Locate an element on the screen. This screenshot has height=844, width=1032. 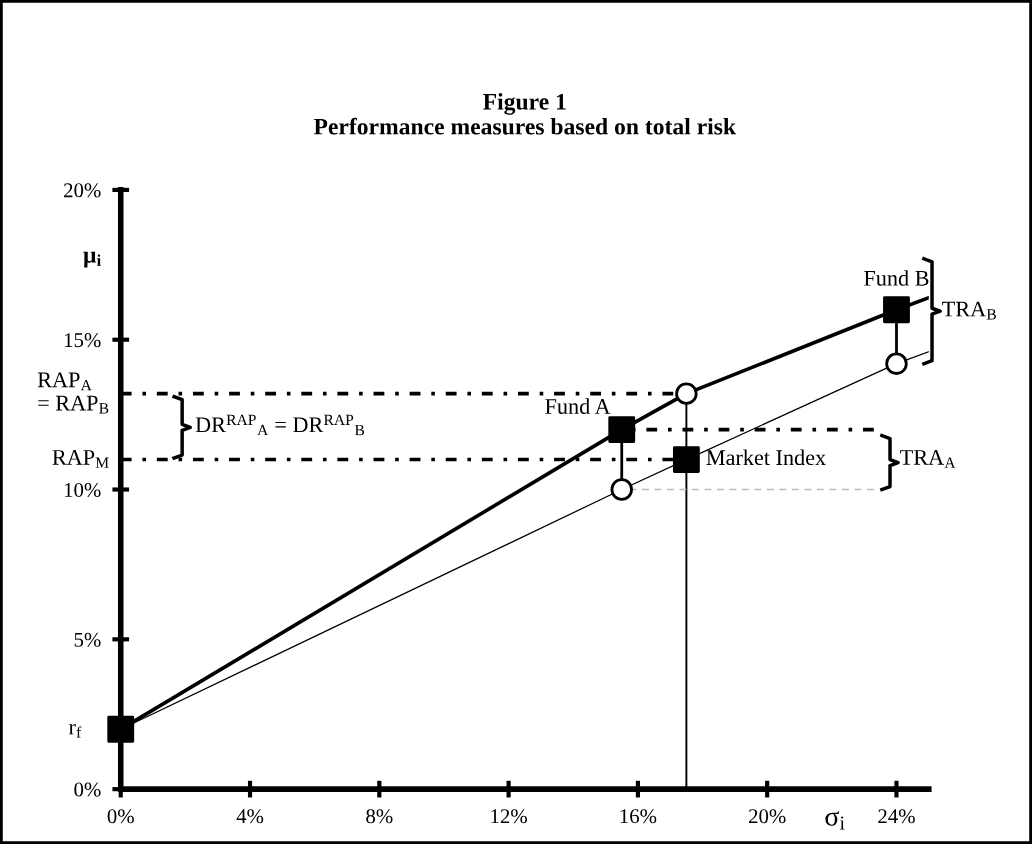
text: TRA$_{B}$ is located at coordinates (969, 310).